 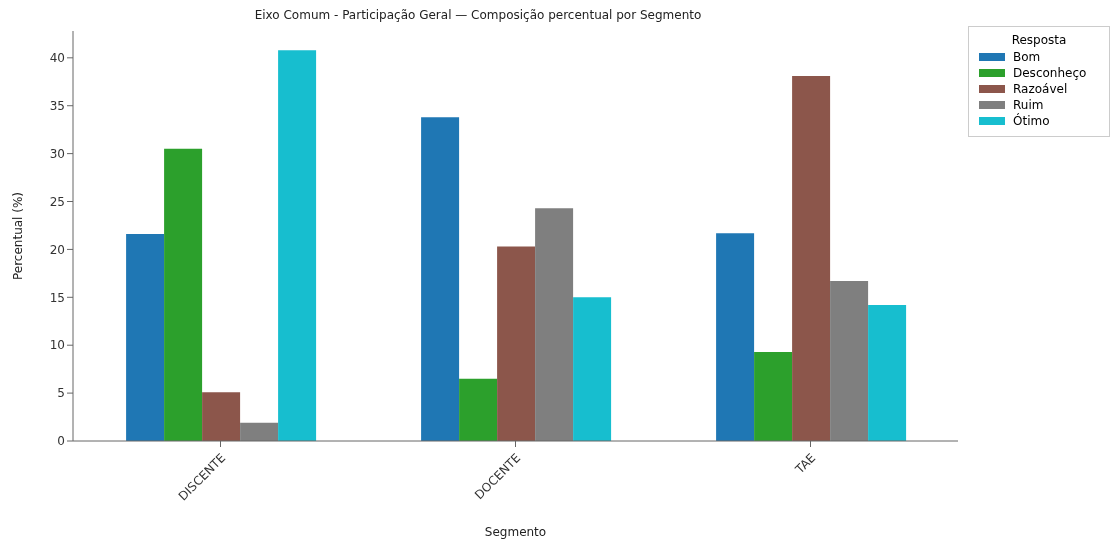 What do you see at coordinates (1050, 73) in the screenshot?
I see `legend-label: Desconheço` at bounding box center [1050, 73].